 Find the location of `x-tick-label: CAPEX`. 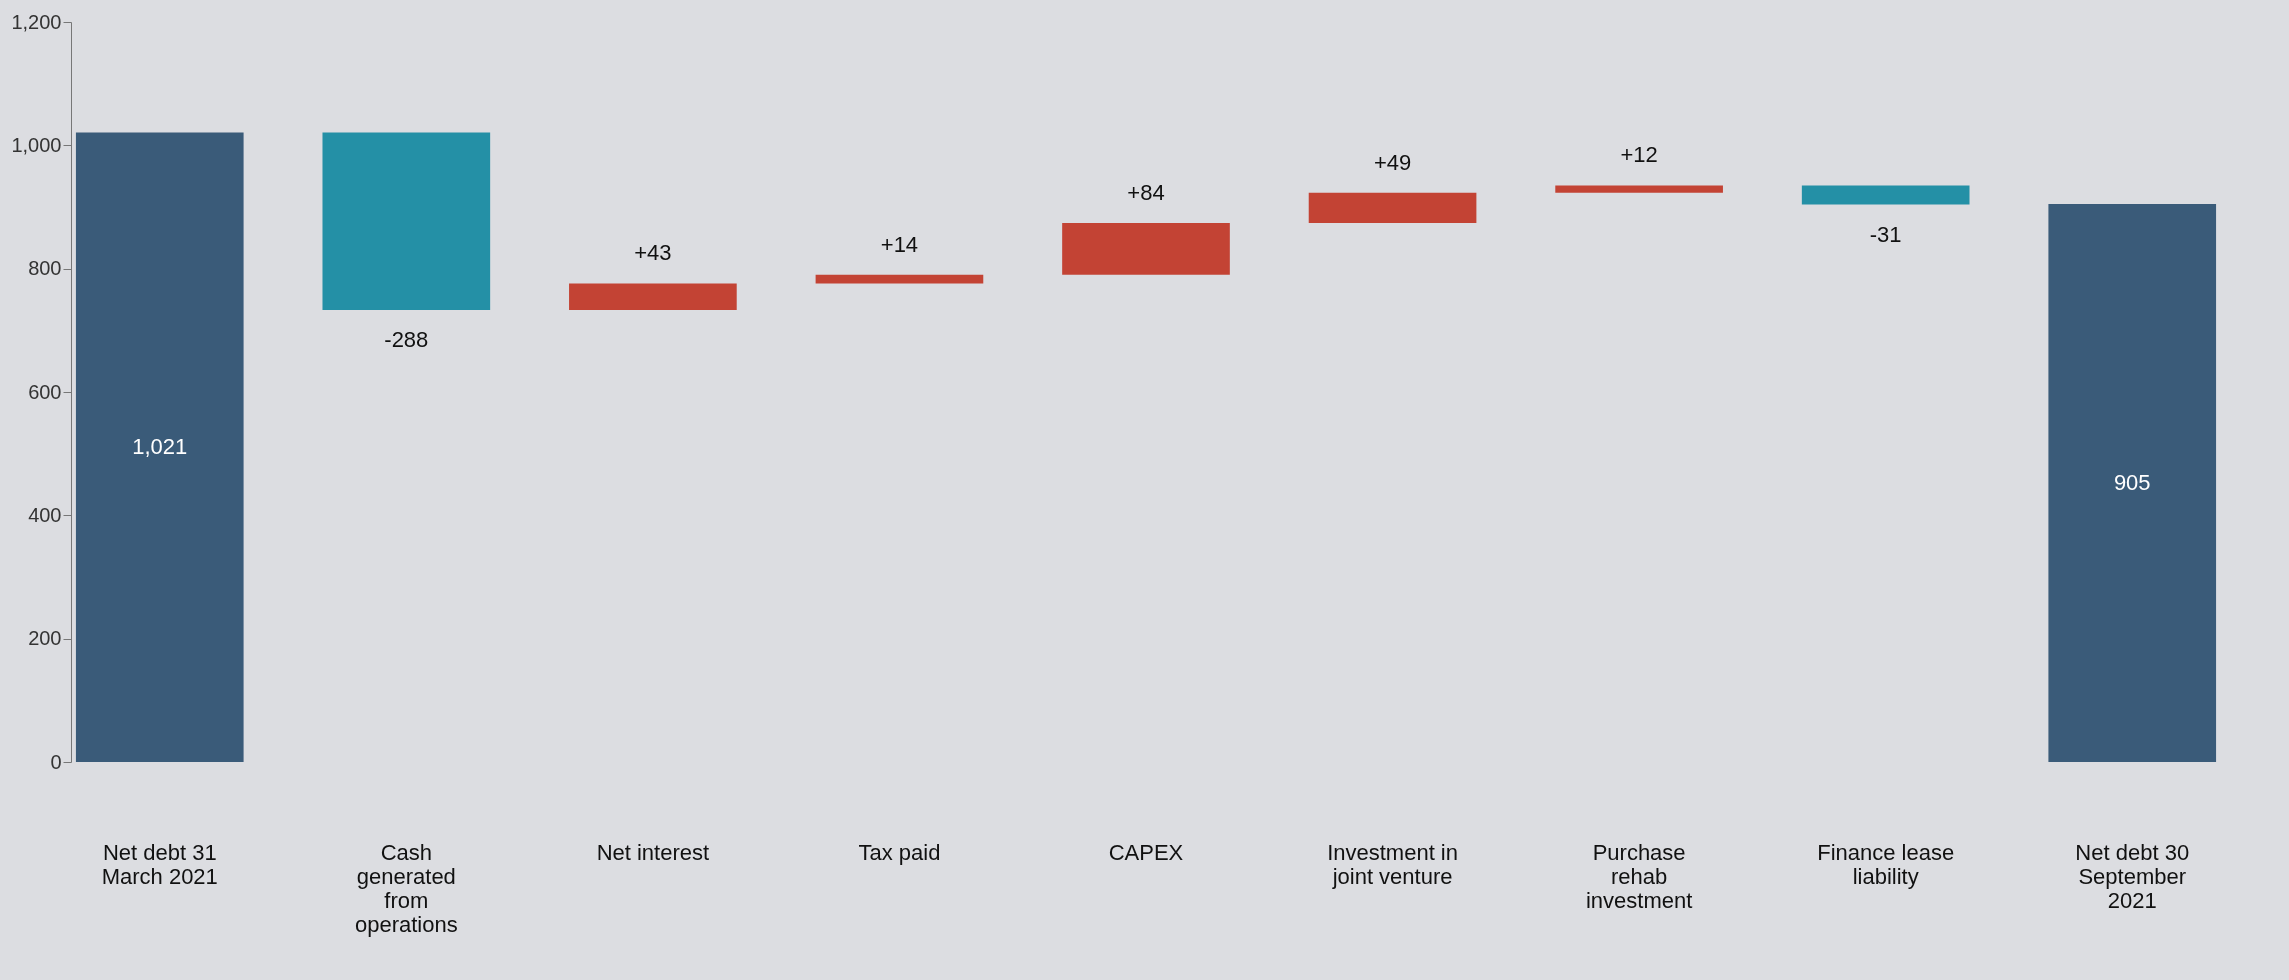

x-tick-label: CAPEX is located at coordinates (1146, 852).